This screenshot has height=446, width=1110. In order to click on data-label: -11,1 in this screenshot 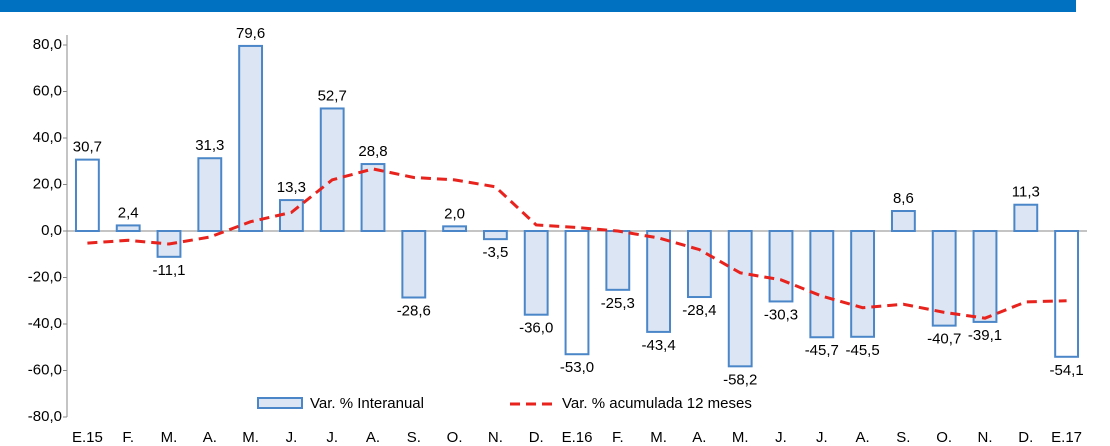, I will do `click(168, 270)`.